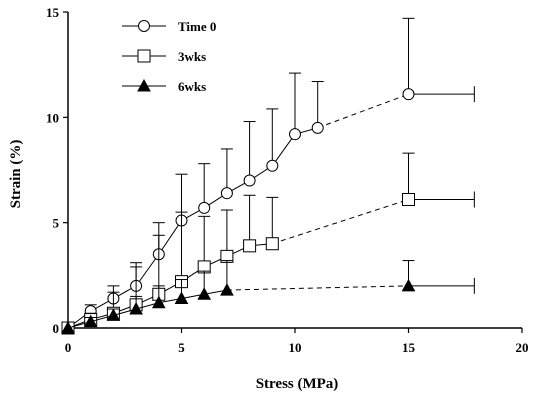  I want to click on legend-item-6wks: 6wks, so click(164, 86).